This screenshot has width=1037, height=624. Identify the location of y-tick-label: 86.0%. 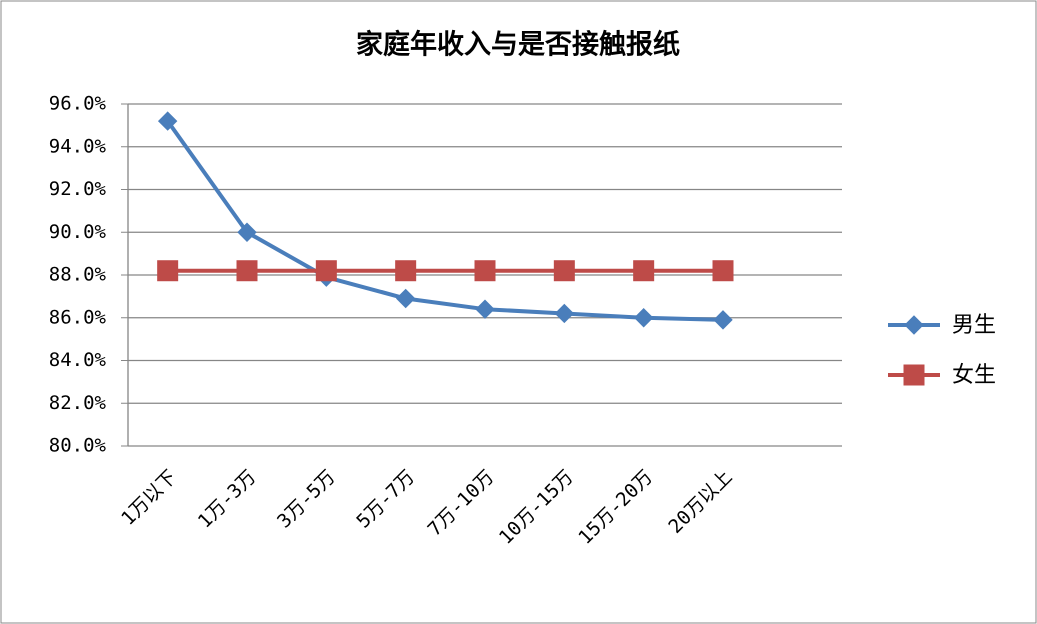
(78, 317).